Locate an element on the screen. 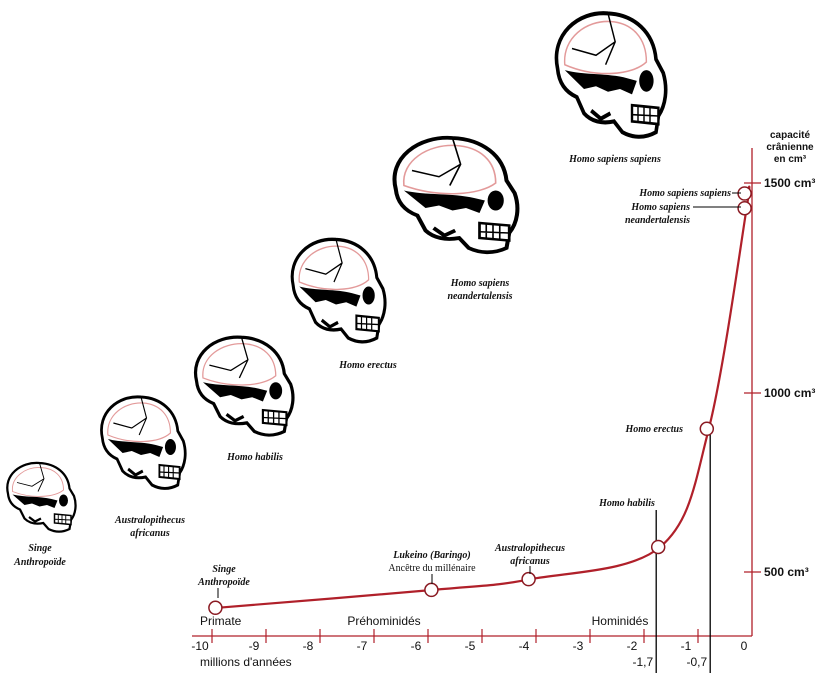 The image size is (825, 673). x-tick-label: -9 is located at coordinates (254, 646).